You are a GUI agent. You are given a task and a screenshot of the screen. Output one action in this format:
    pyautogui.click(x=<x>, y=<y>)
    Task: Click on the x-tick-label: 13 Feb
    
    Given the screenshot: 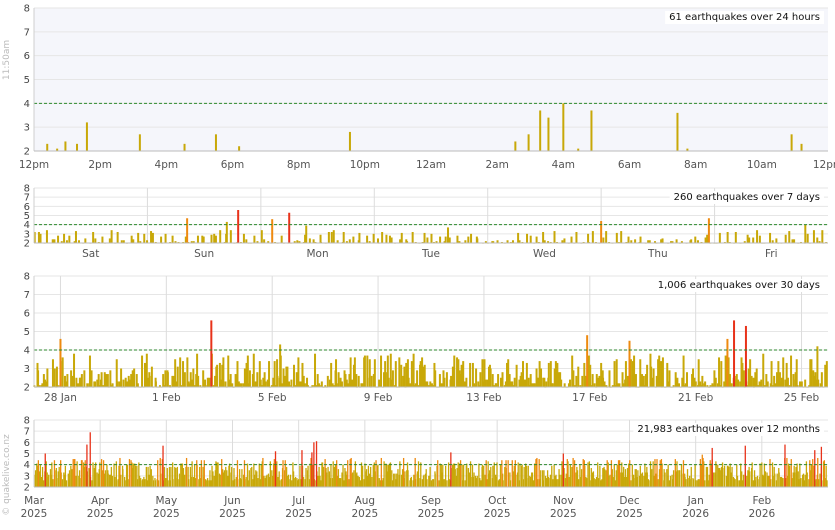 What is the action you would take?
    pyautogui.click(x=484, y=398)
    